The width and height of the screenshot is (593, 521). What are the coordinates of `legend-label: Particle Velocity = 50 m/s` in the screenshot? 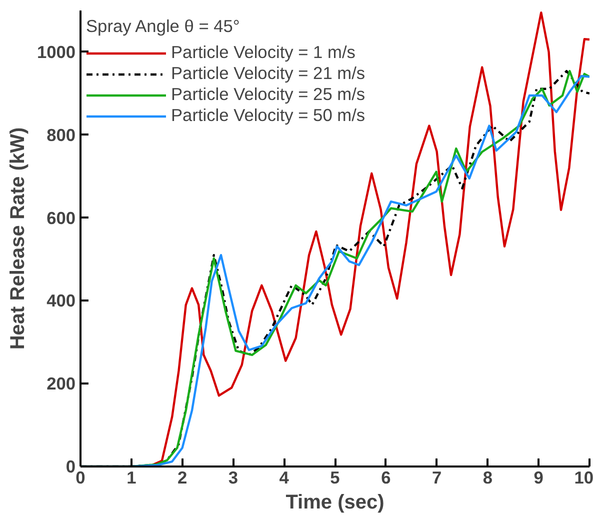 It's located at (268, 115).